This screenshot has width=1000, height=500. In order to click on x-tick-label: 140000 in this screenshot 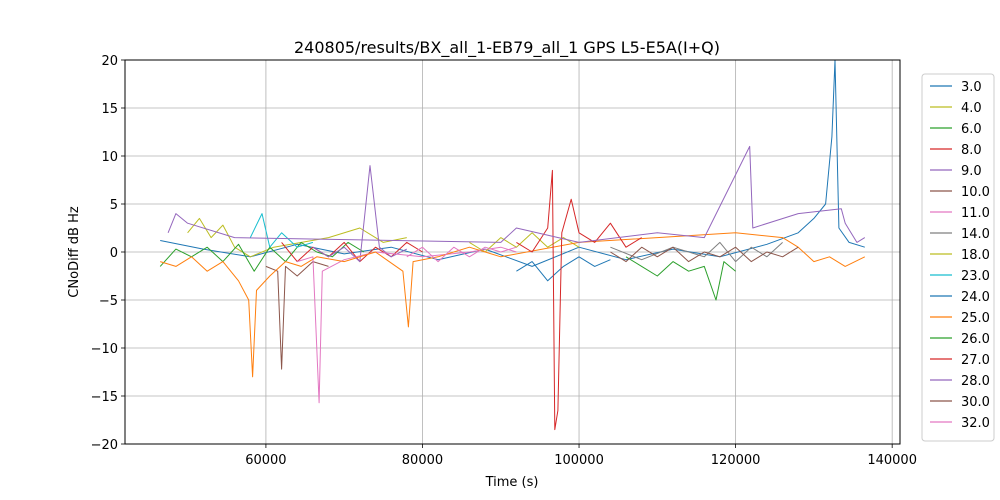, I will do `click(892, 460)`.